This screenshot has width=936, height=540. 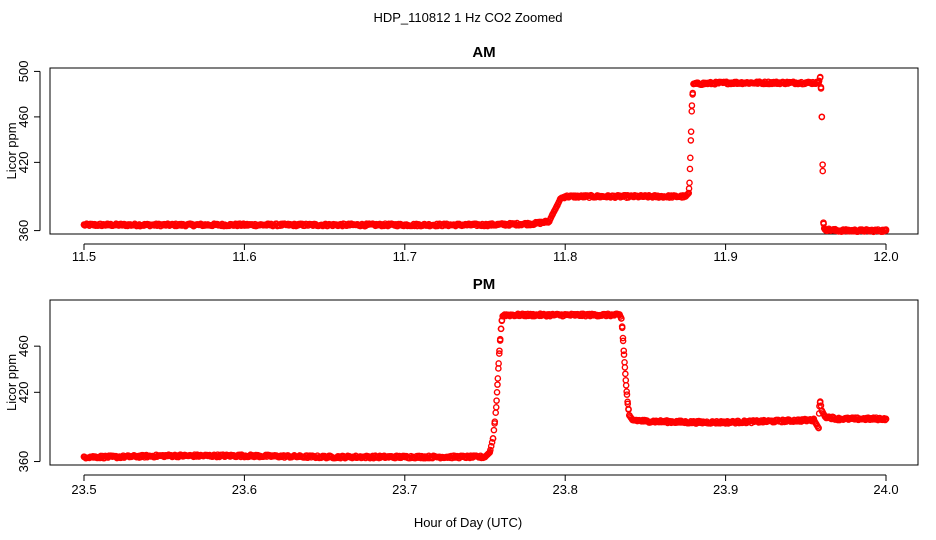 I want to click on pm-y-tick-label: 420, so click(x=23, y=392).